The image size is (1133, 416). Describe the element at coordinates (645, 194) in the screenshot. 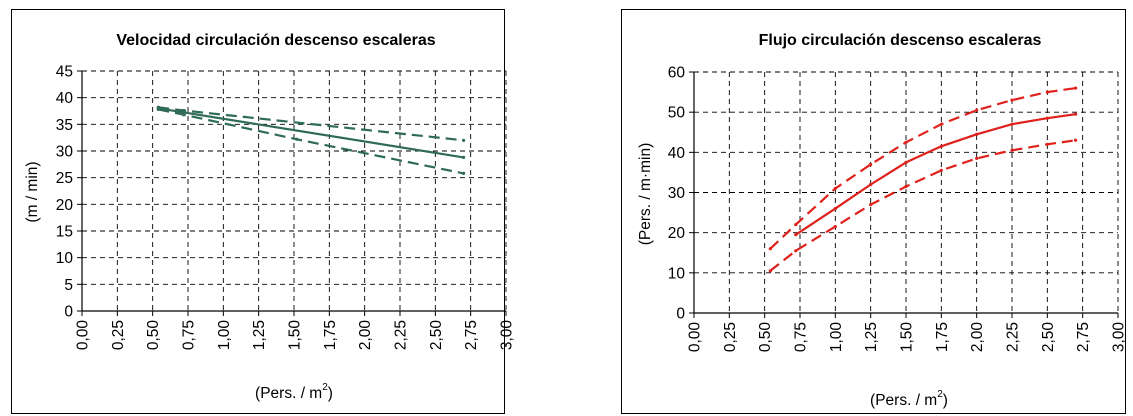

I see `y-axis-label: (Pers. / m·min)` at that location.